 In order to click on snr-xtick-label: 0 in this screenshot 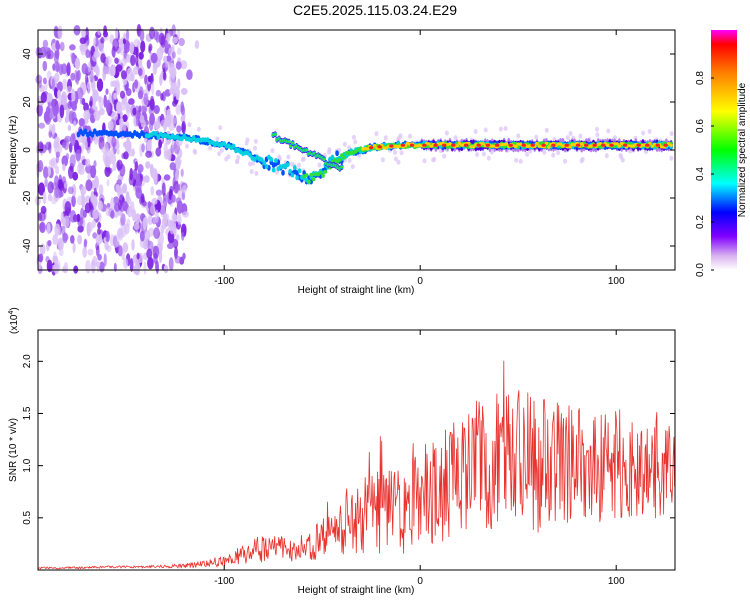, I will do `click(420, 581)`.